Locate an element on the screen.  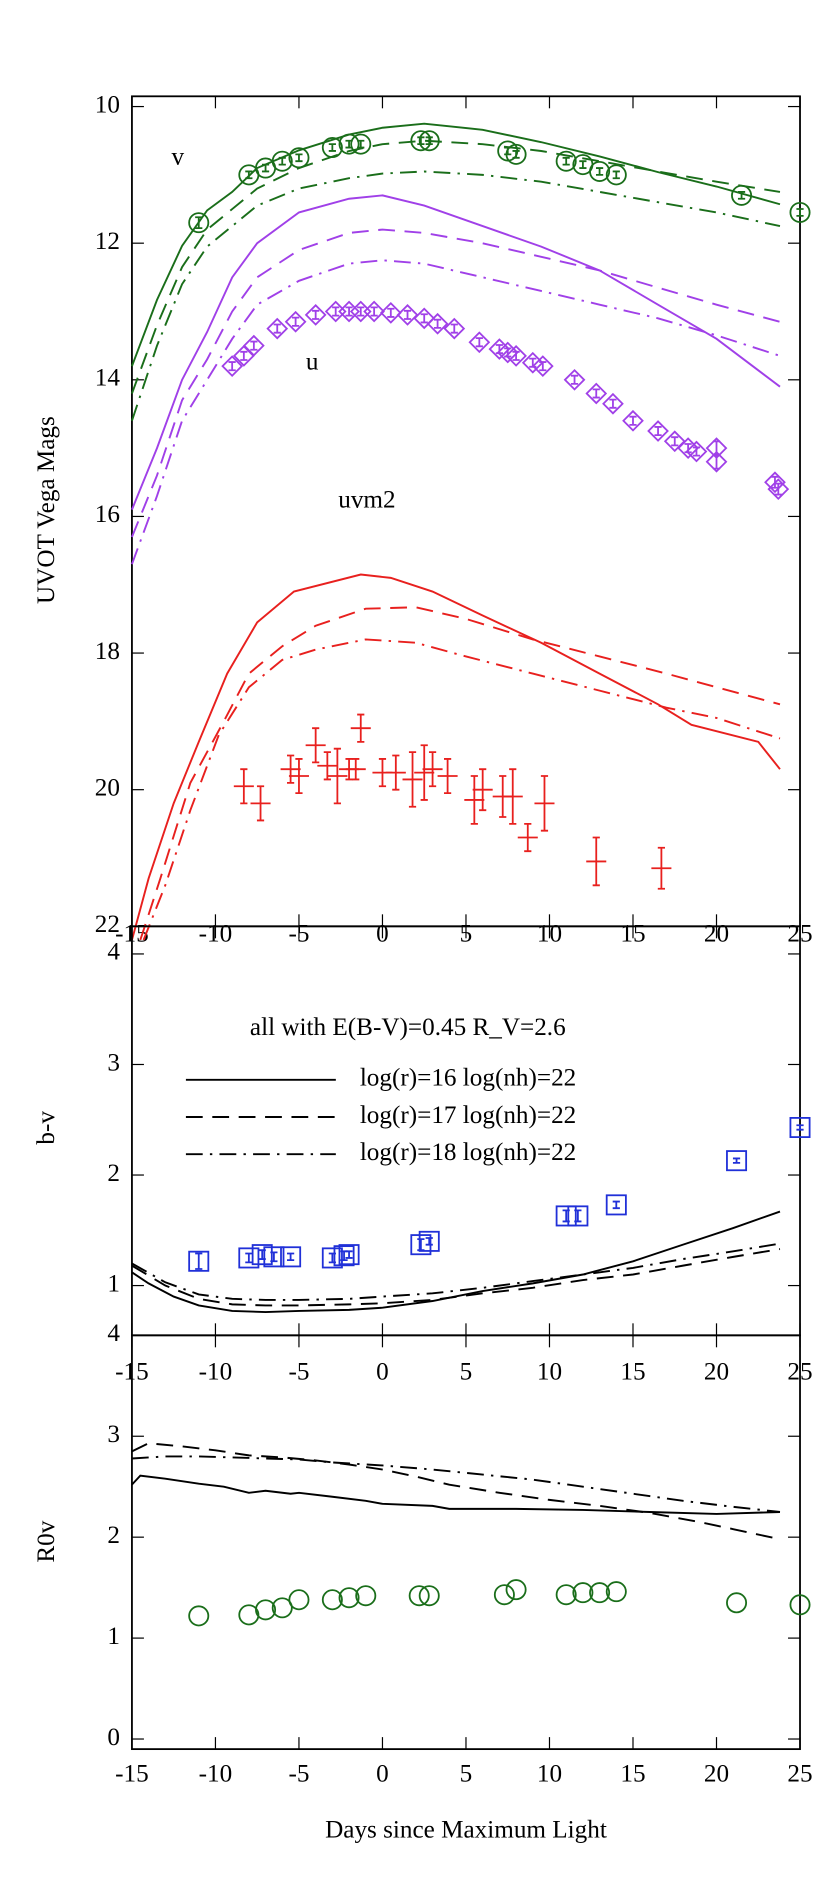
y-tick-label: 1 is located at coordinates (113, 1636).